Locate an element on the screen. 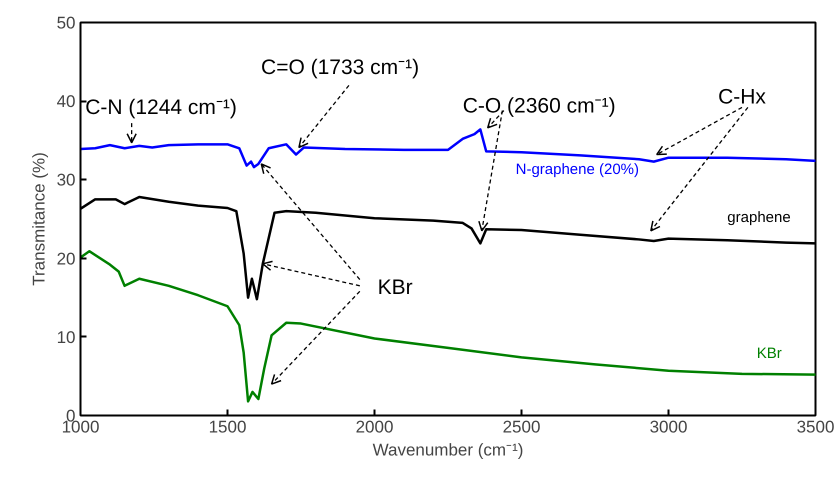 The image size is (840, 477). x-tick-label: 1500 is located at coordinates (227, 427).